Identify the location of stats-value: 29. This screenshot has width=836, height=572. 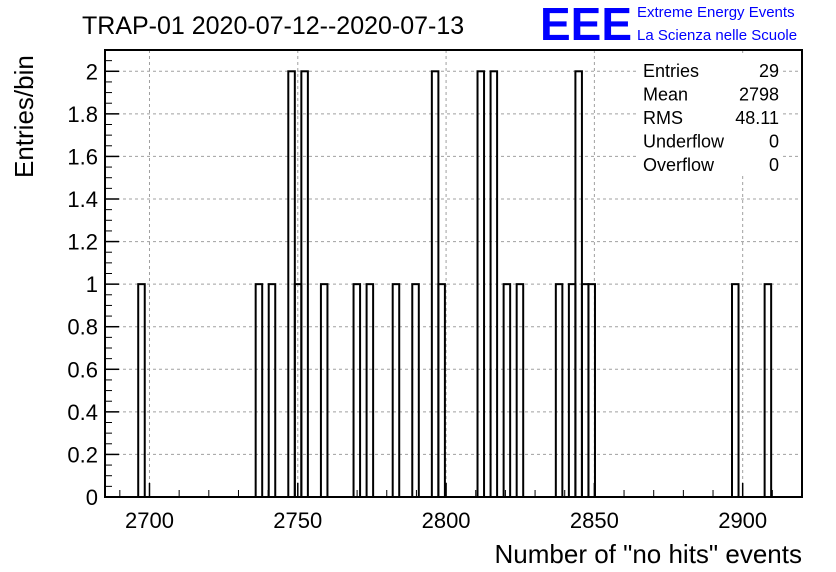
(769, 71).